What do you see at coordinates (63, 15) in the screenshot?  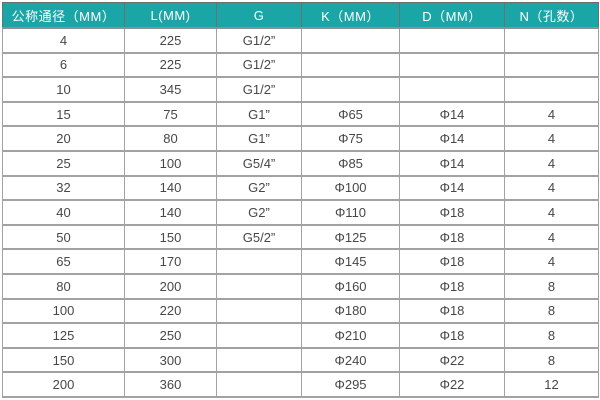 I see `column-header: 公称通径（MM）` at bounding box center [63, 15].